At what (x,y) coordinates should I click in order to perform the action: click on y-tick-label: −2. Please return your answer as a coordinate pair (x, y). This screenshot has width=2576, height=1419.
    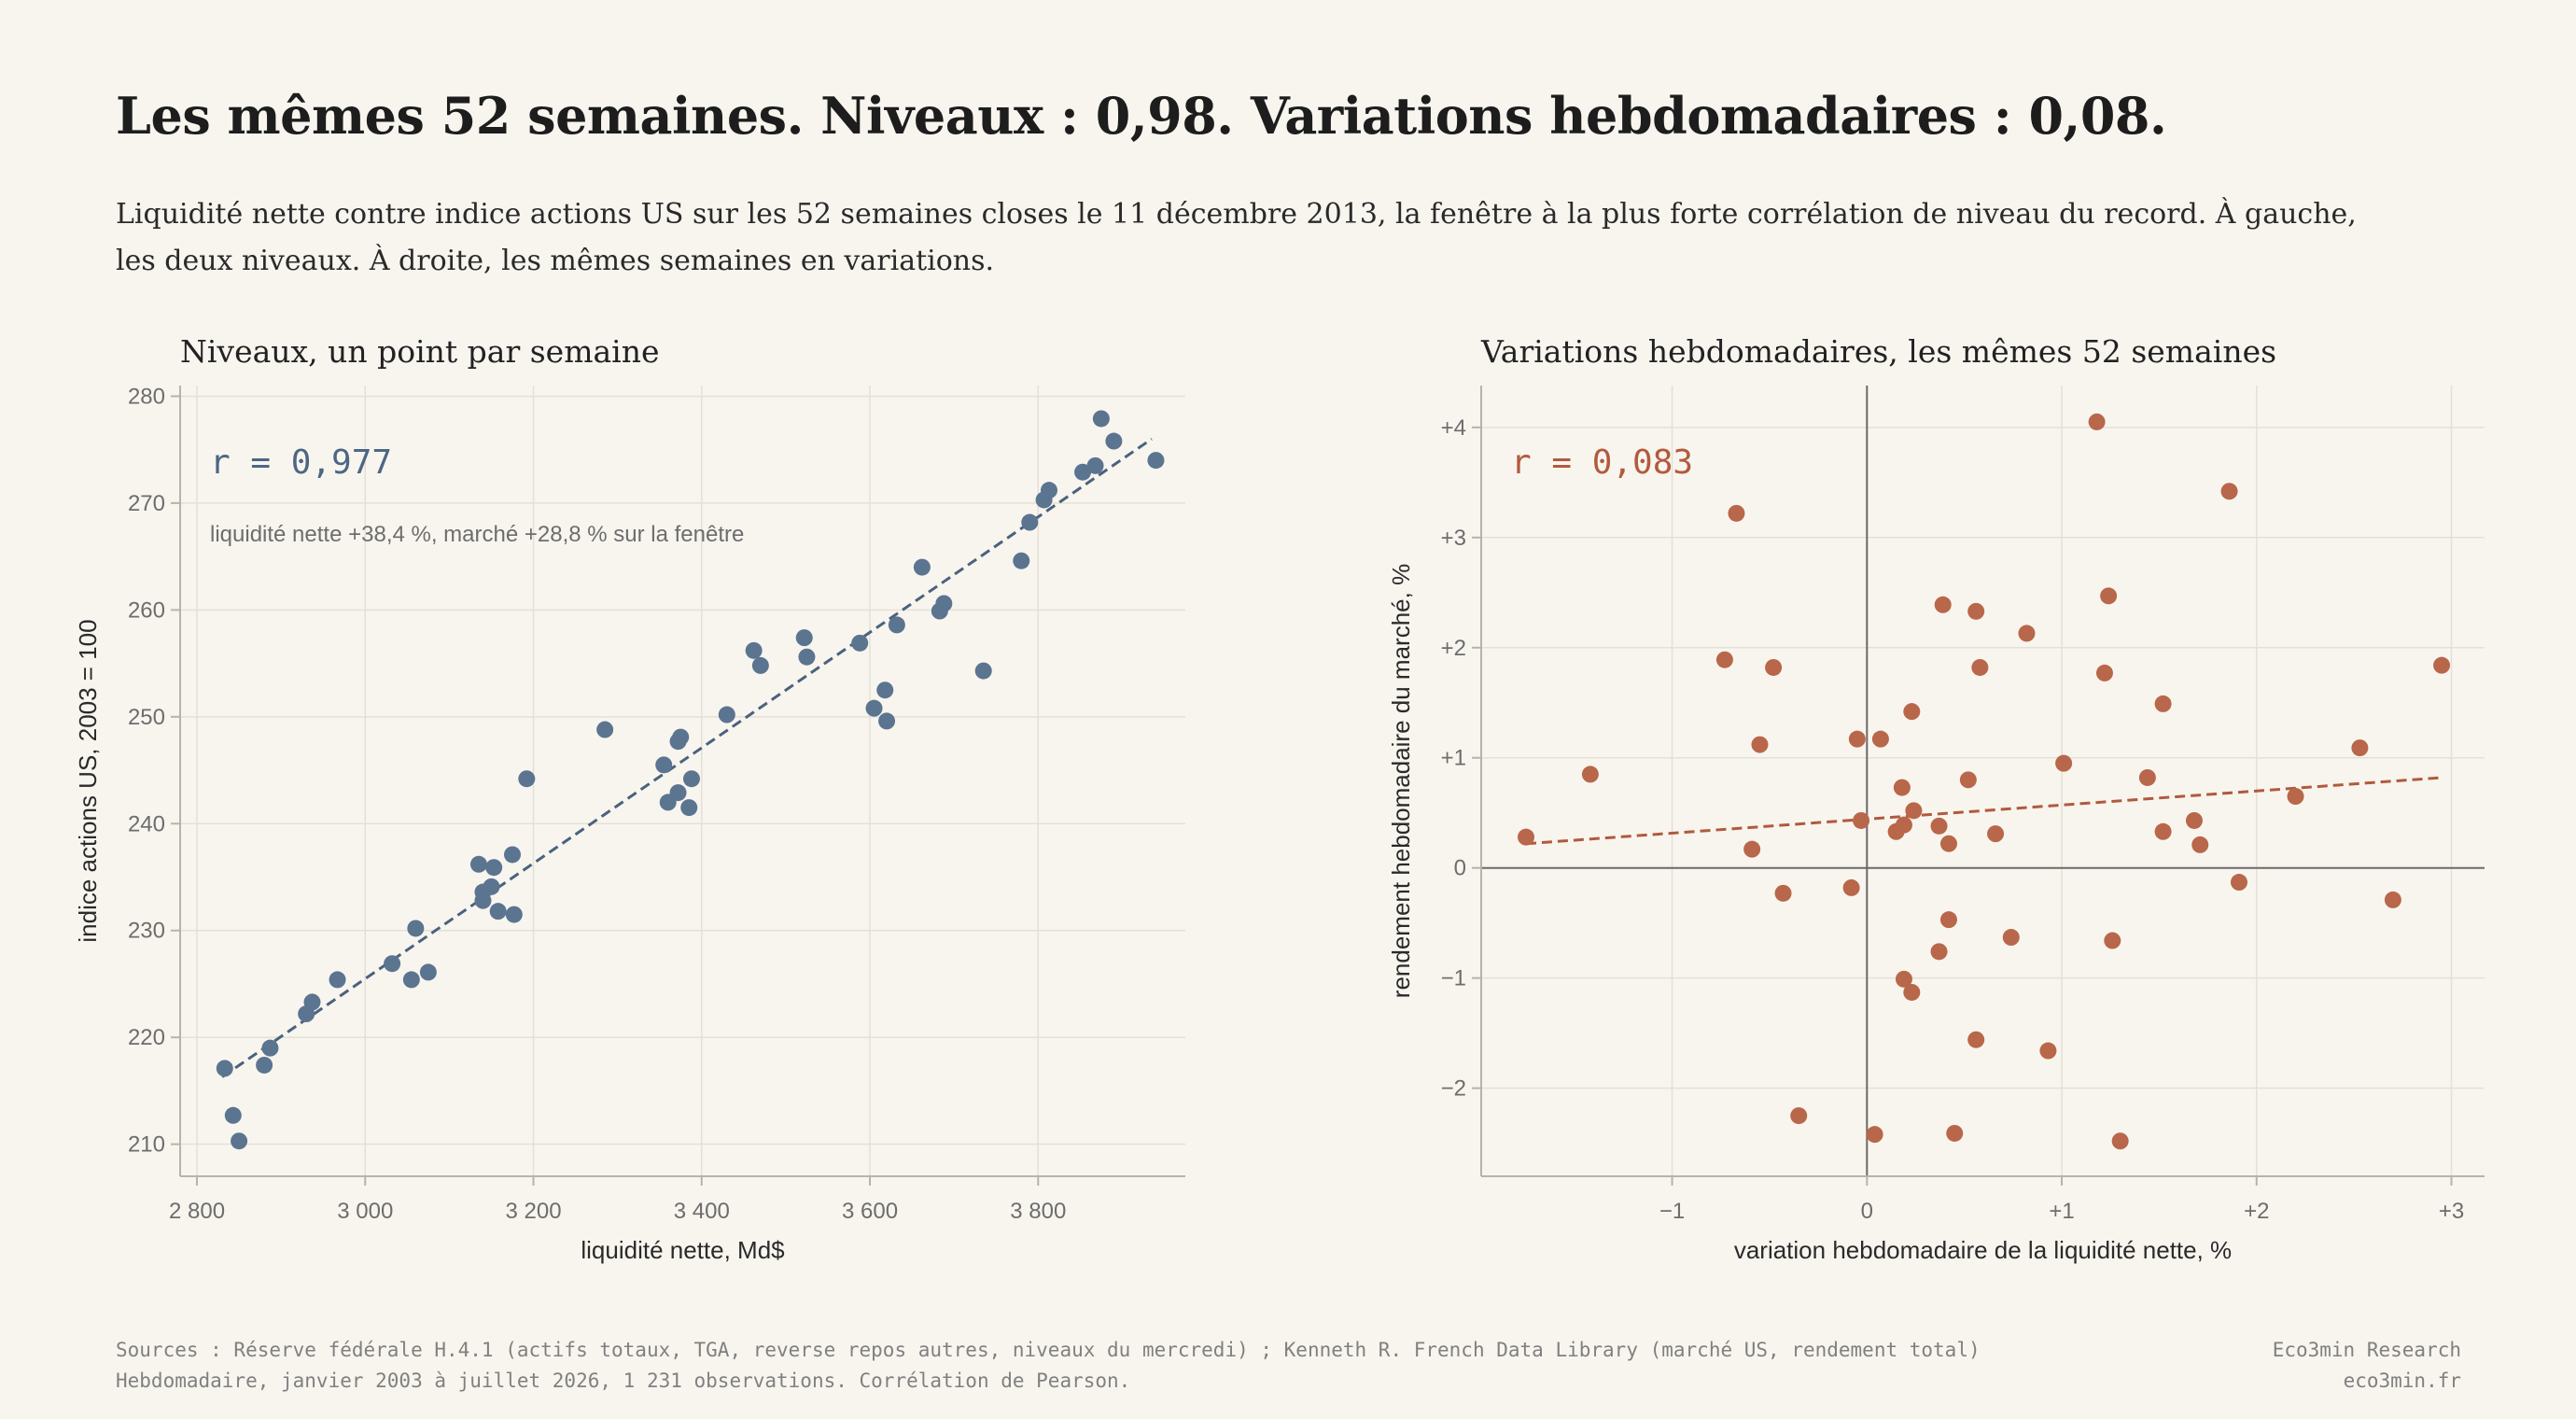
    Looking at the image, I should click on (1453, 1089).